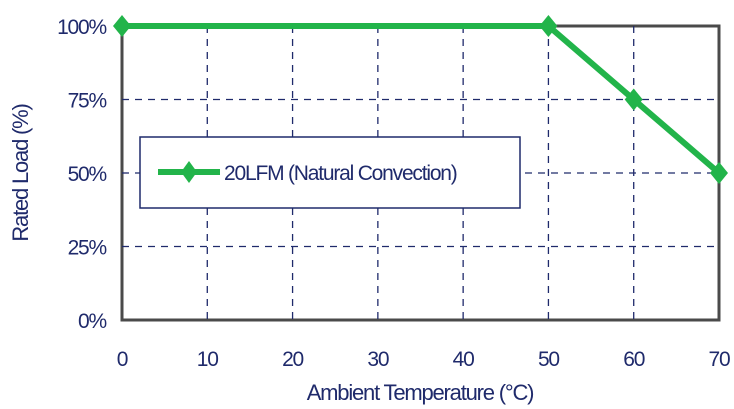 This screenshot has width=734, height=409. Describe the element at coordinates (122, 359) in the screenshot. I see `x-tick-label: 0` at that location.